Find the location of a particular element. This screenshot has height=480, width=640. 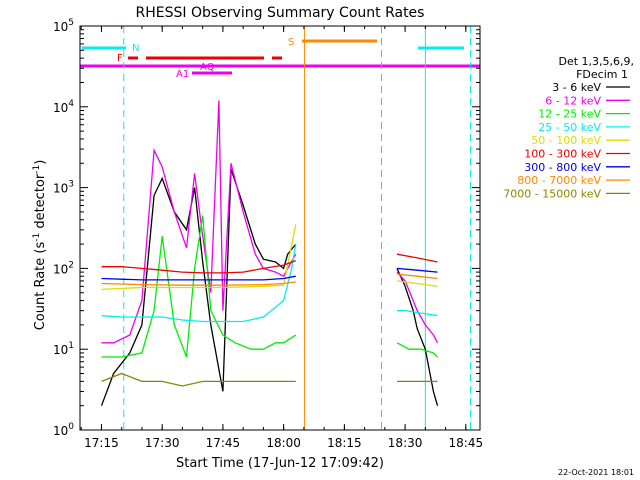

legend-entry-label: 800 - 7000 keV is located at coordinates (559, 180).